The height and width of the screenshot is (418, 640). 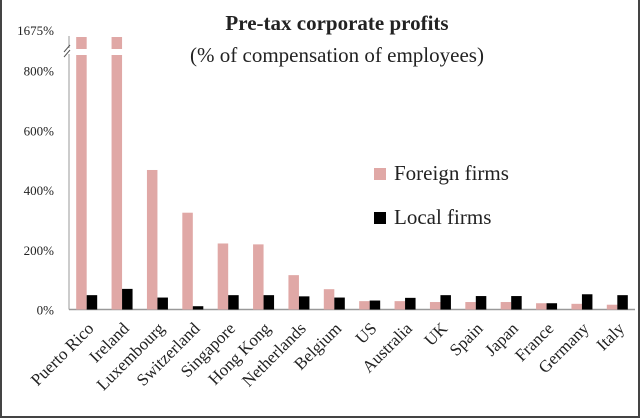 I want to click on y-tick-label: 800%, so click(x=39, y=71).